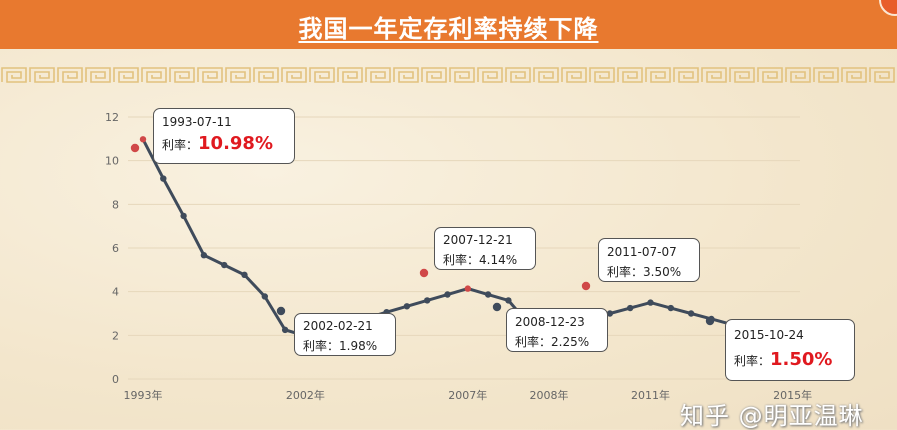  What do you see at coordinates (550, 322) in the screenshot?
I see `annotation-date: 2008-12-23` at bounding box center [550, 322].